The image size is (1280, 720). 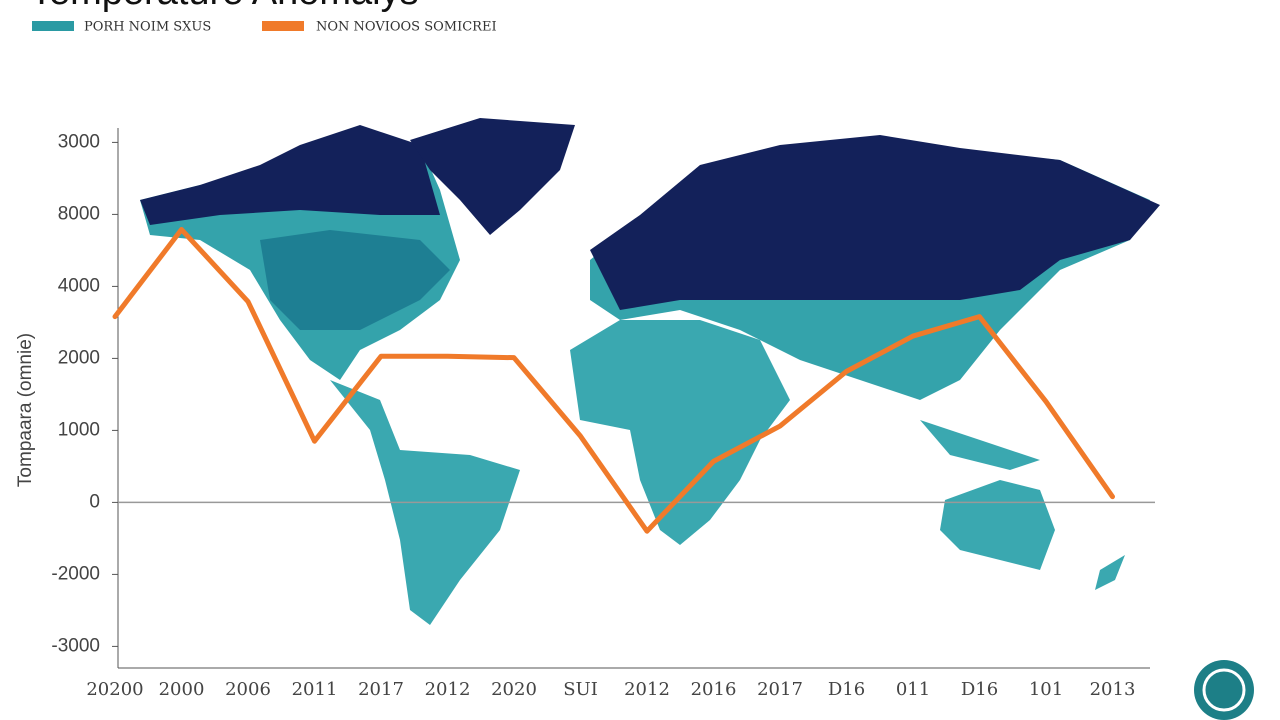 What do you see at coordinates (315, 689) in the screenshot?
I see `x-tick-label: 2011` at bounding box center [315, 689].